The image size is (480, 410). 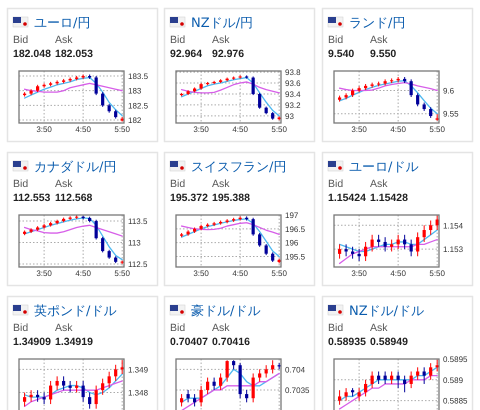 I want to click on y-tick-label: 182.5, so click(x=138, y=105).